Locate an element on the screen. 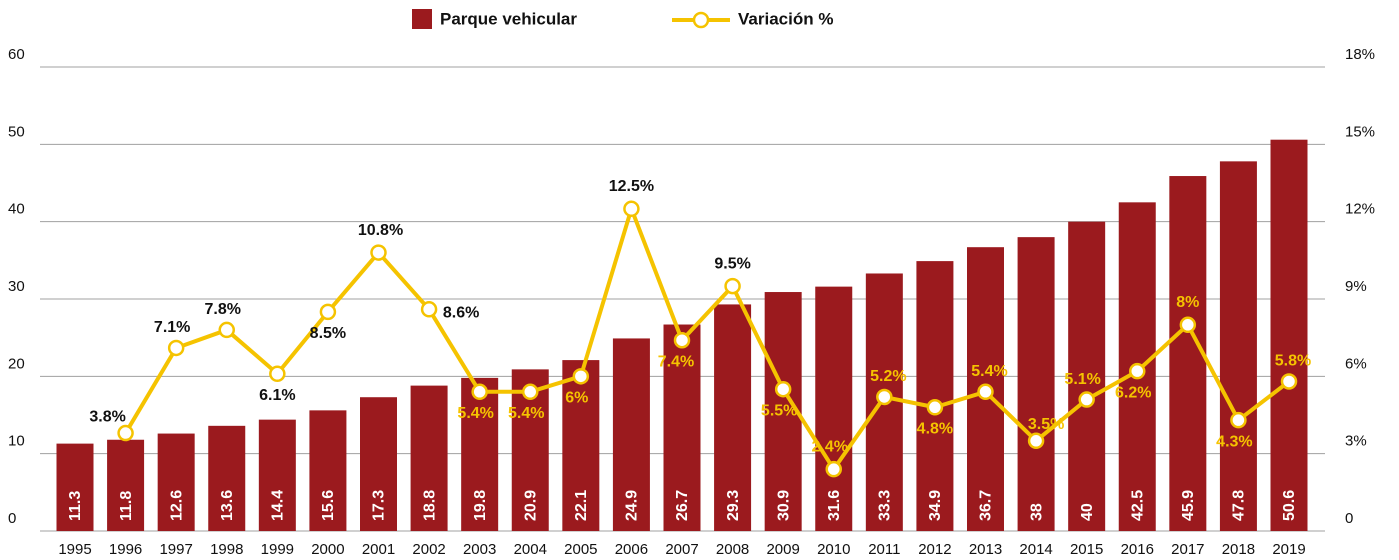 This screenshot has height=560, width=1399. y2-tick-label: 0 is located at coordinates (1349, 518).